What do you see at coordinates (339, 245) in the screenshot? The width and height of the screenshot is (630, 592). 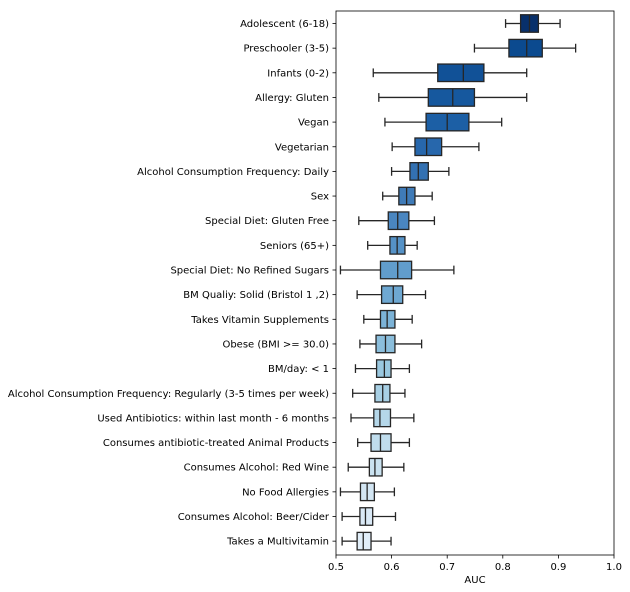 I see `box-group: Seniors (65+)` at bounding box center [339, 245].